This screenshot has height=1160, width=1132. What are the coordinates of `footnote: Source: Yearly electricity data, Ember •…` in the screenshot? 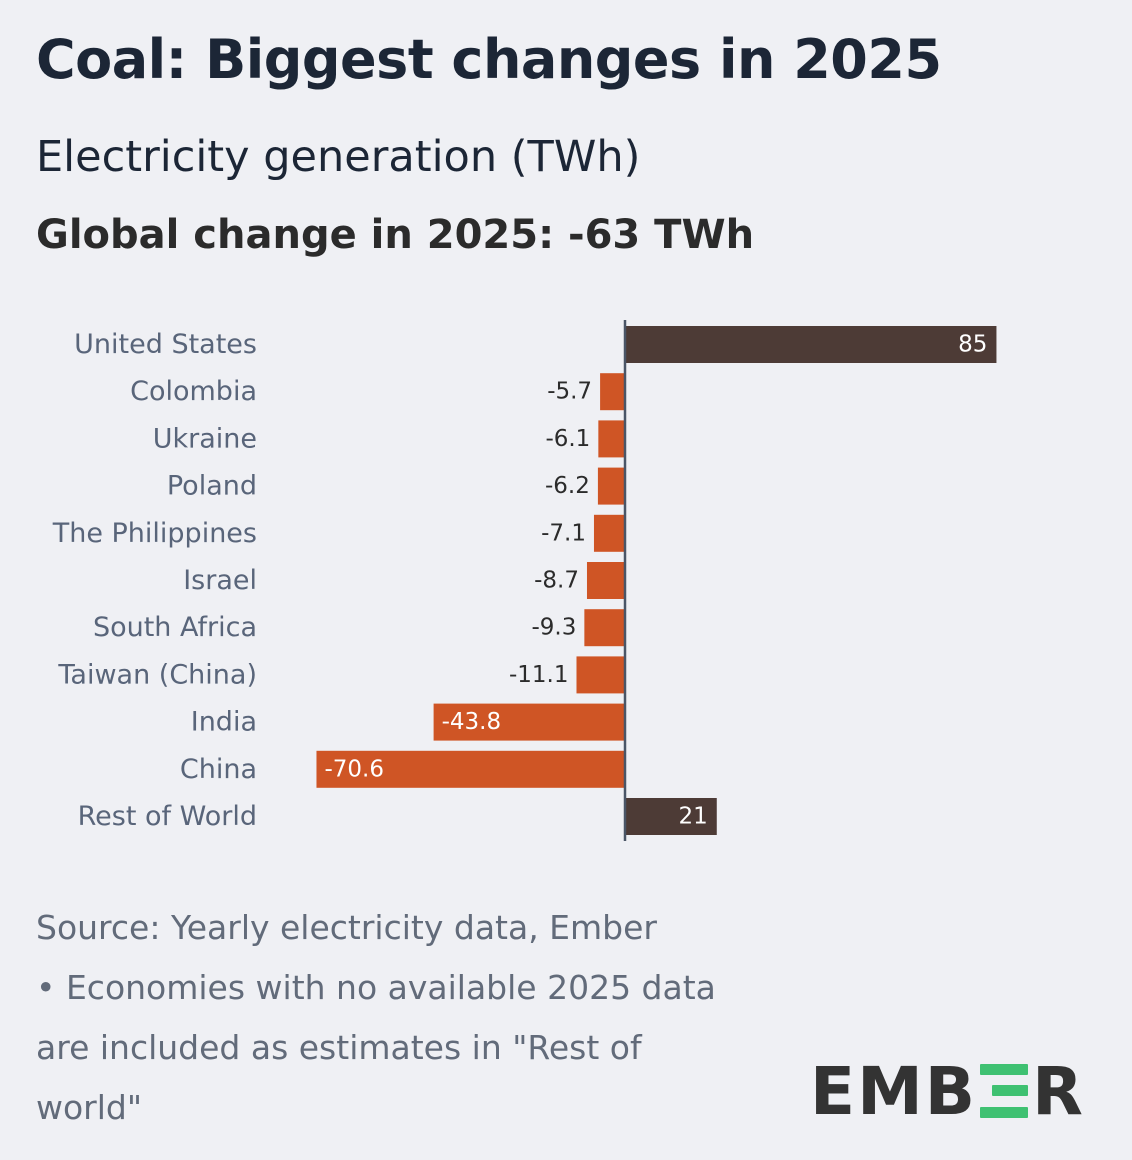 It's located at (386, 1018).